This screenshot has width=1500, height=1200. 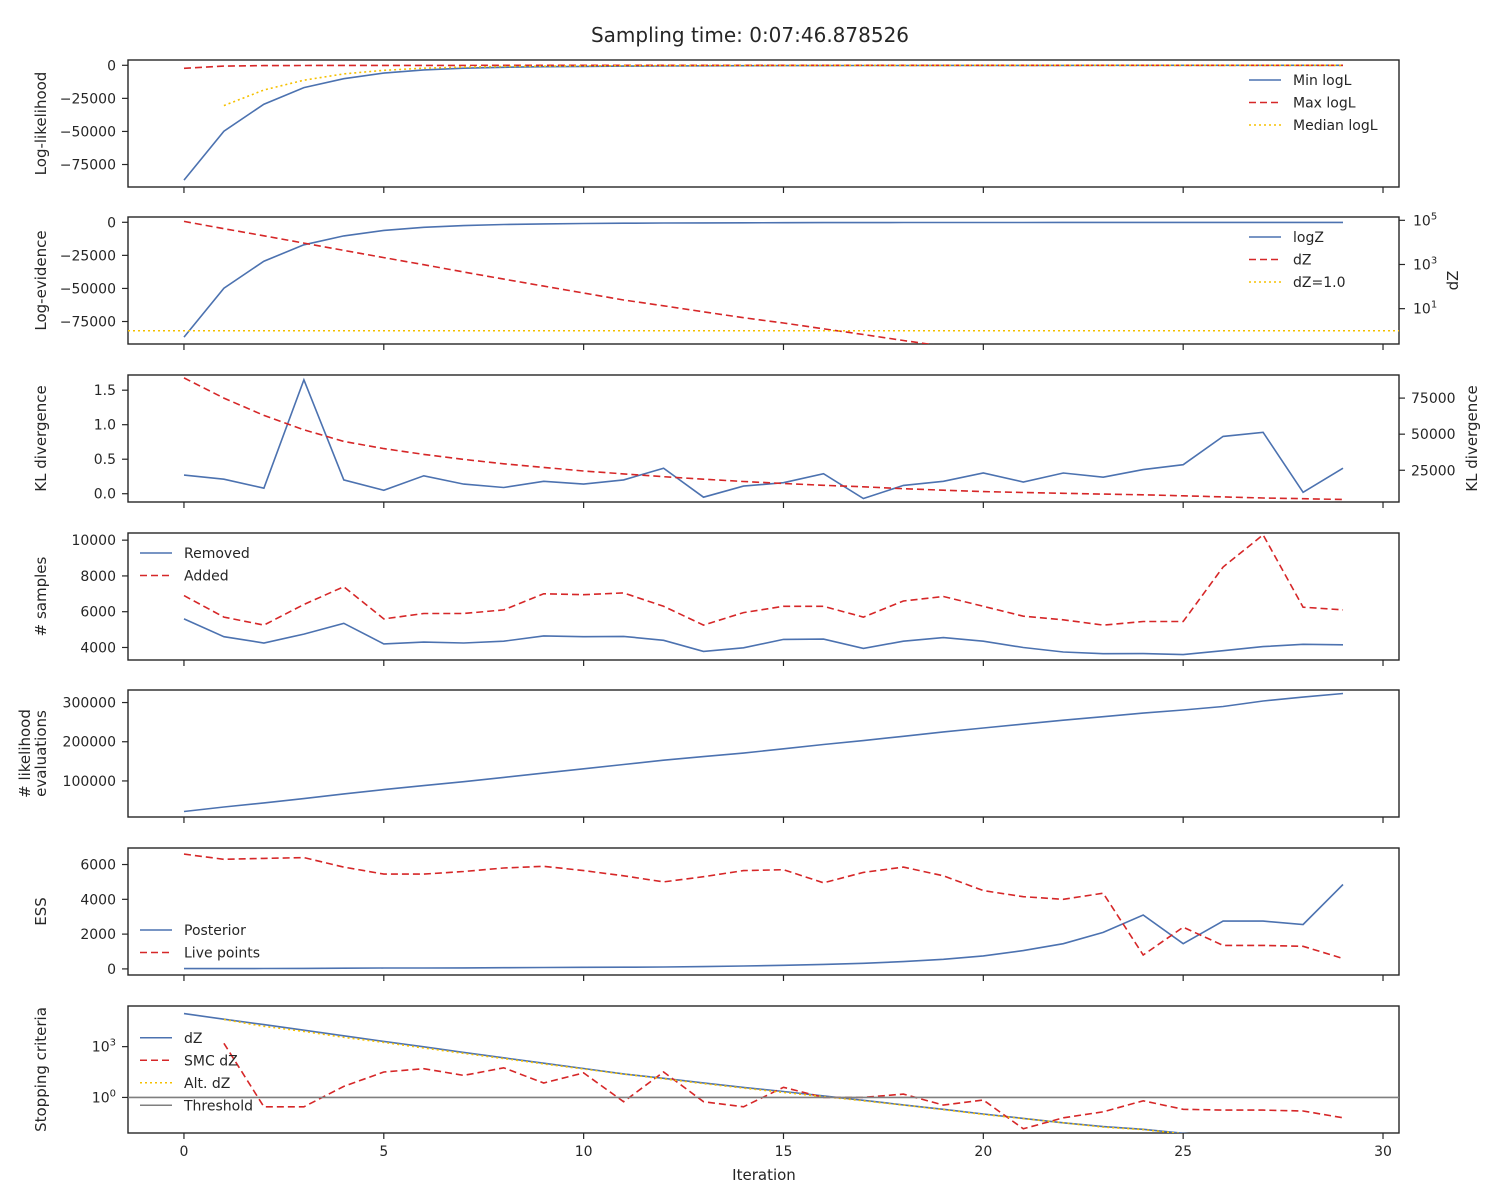 I want to click on live-points-line, so click(x=763, y=906).